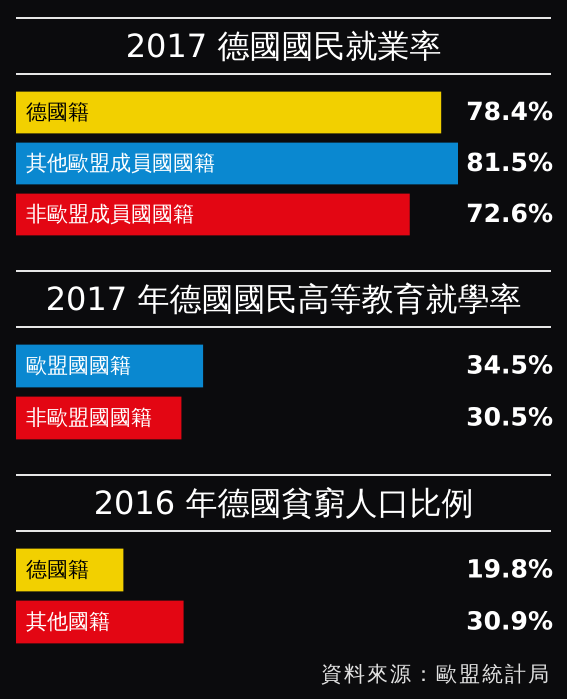 This screenshot has height=699, width=567. I want to click on source-note: 資料來源：歐盟統計局, so click(435, 674).